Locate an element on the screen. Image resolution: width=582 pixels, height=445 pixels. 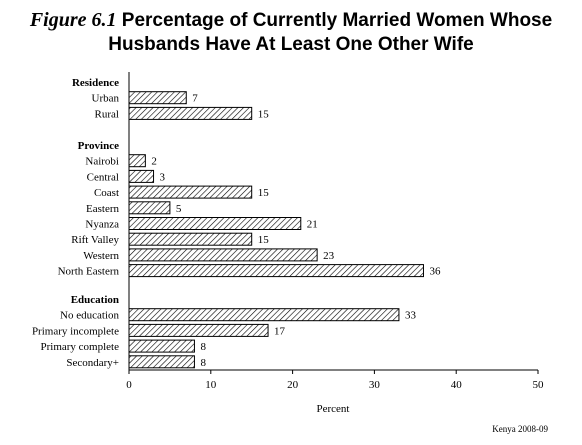
value-label-coast: 15 is located at coordinates (264, 193).